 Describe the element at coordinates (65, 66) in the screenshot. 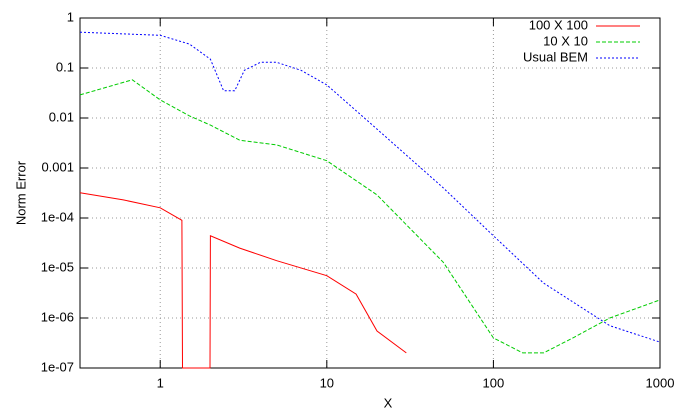

I see `y-tick-label: 0.1` at that location.